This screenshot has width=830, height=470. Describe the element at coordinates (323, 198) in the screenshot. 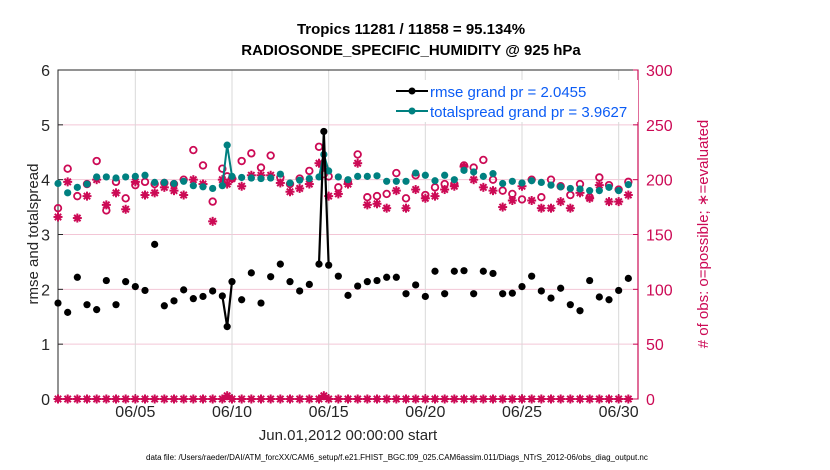

I see `rmse-line` at that location.